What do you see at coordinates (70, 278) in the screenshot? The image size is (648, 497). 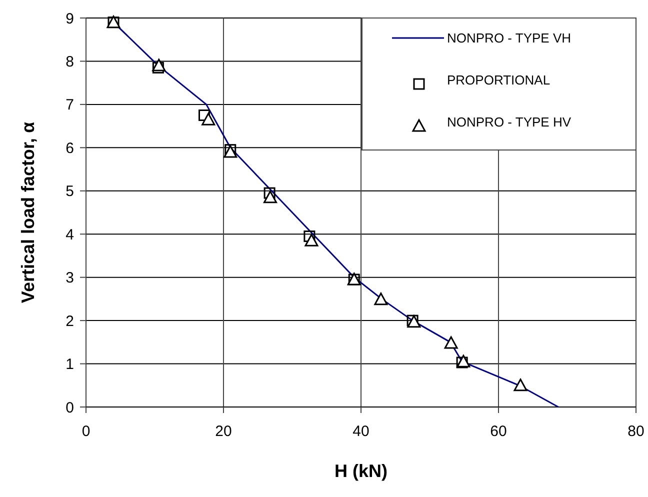 I see `y-tick-label: 3` at bounding box center [70, 278].